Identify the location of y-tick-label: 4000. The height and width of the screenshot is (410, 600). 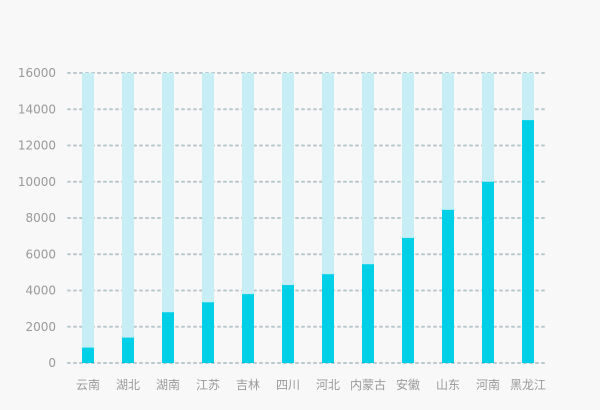
(40, 291).